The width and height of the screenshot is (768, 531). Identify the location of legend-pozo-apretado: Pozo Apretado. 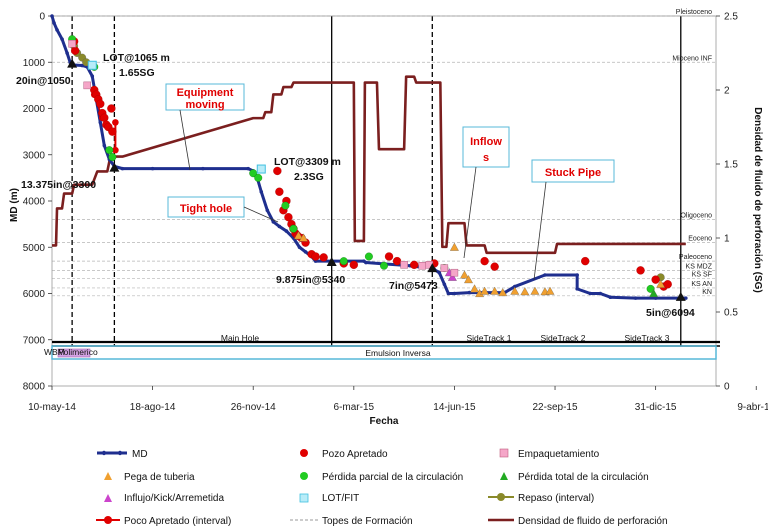
(344, 454).